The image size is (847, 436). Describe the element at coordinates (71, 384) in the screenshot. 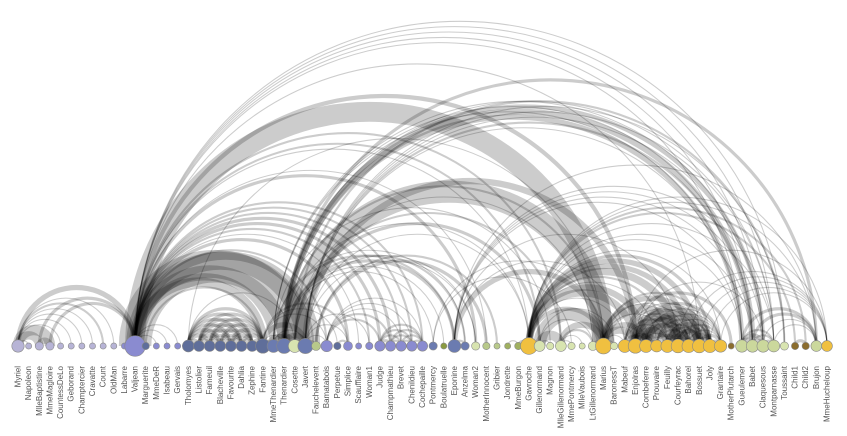

I see `node-label-geborand: Geborand` at that location.